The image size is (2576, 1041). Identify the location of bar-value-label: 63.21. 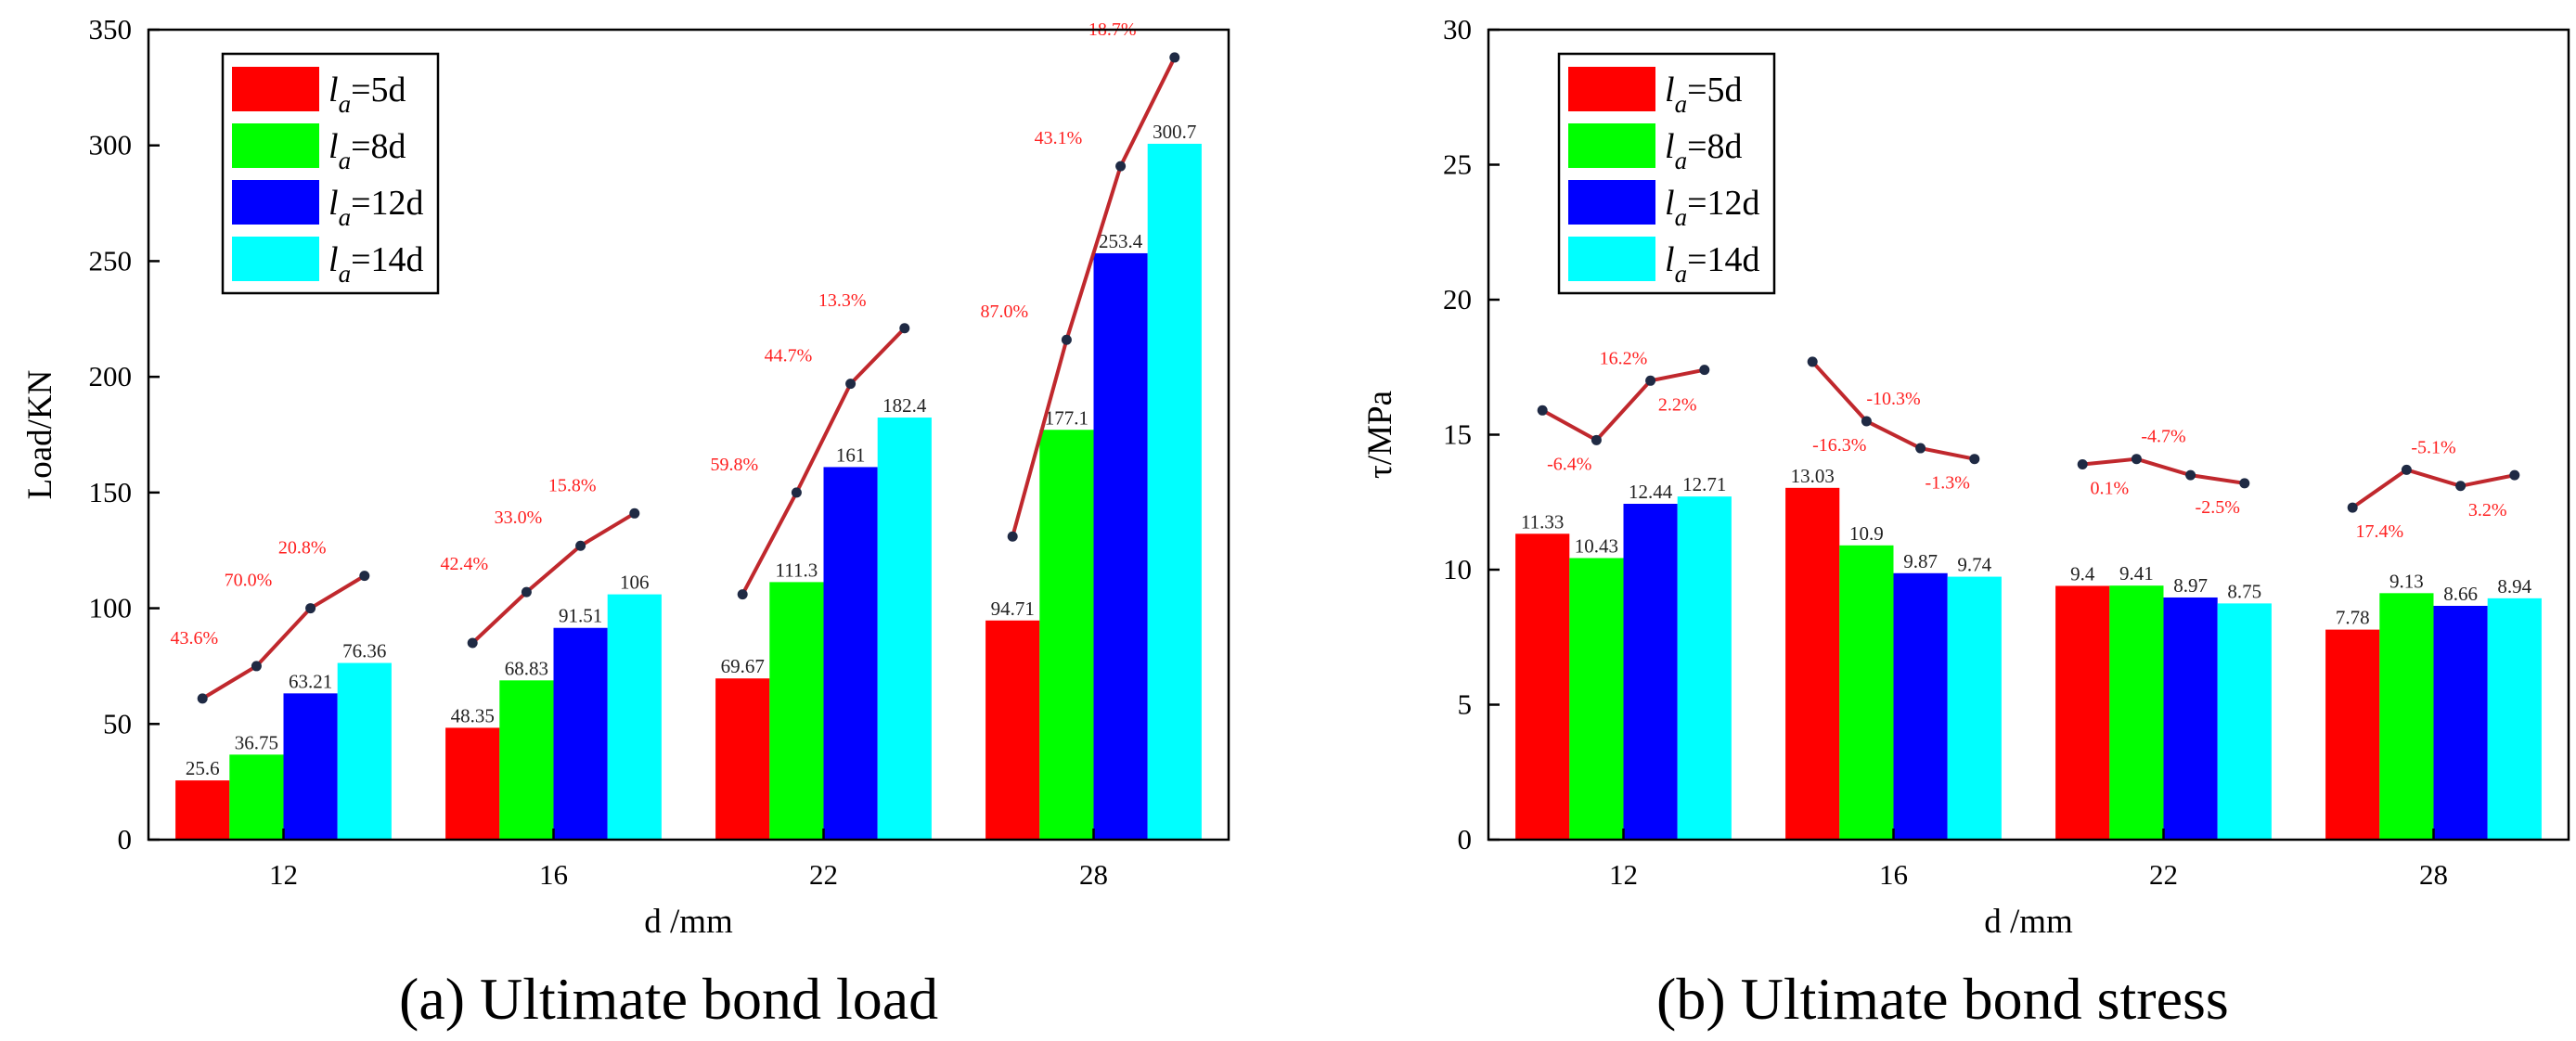
(310, 681).